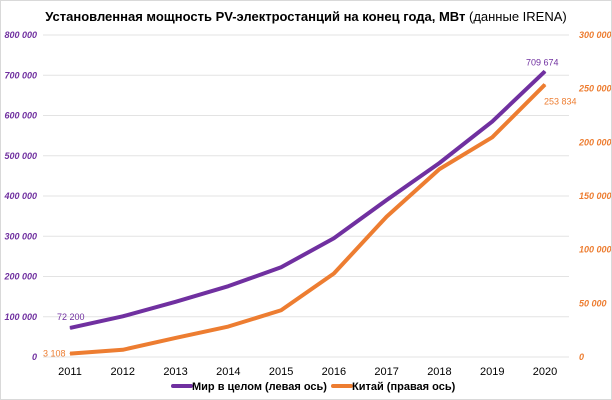  I want to click on right-axis-tick-label: 200 000, so click(594, 142).